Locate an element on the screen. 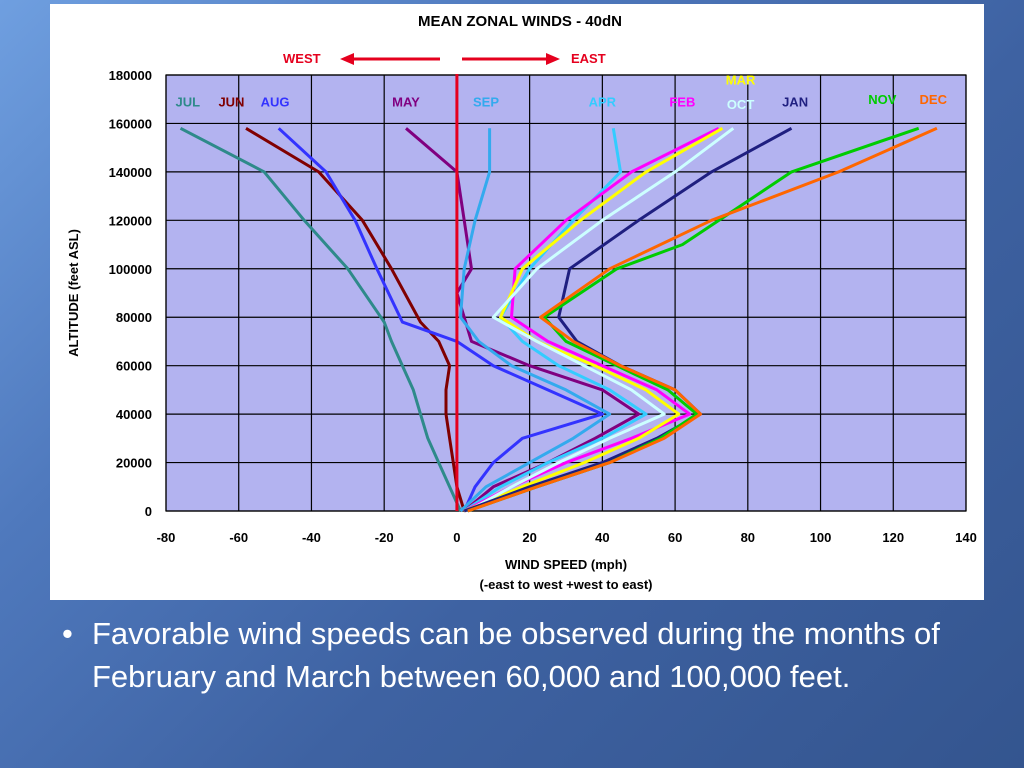 This screenshot has width=1024, height=768. y-tick-label: 120000 is located at coordinates (130, 220).